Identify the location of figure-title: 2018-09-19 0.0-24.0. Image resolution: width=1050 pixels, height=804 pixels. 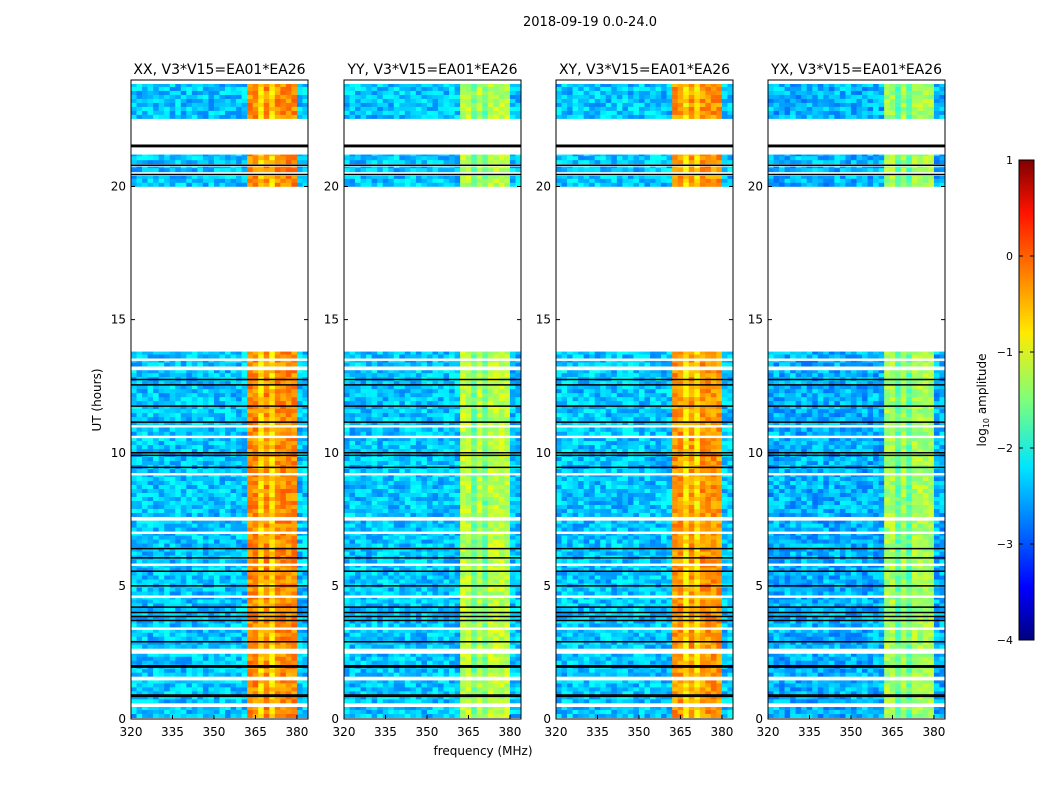
(590, 22).